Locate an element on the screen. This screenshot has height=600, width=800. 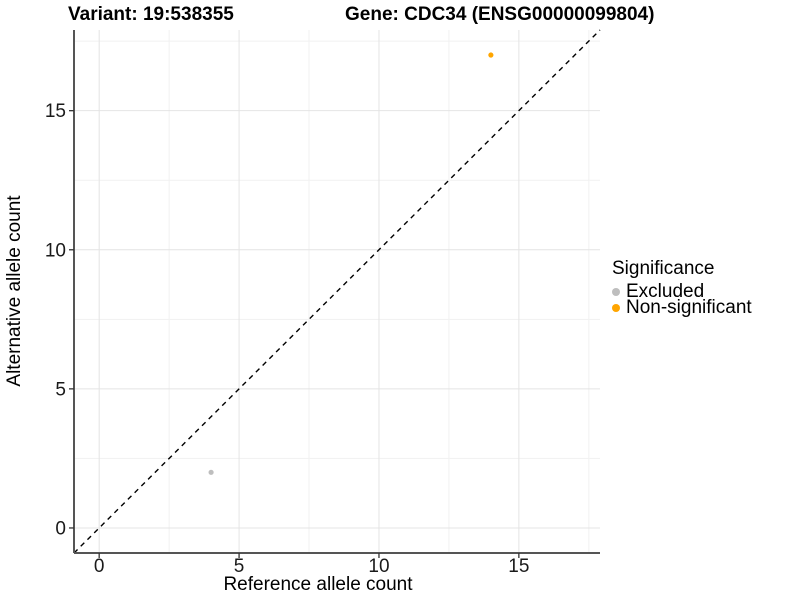
legend-title: Significance is located at coordinates (663, 268).